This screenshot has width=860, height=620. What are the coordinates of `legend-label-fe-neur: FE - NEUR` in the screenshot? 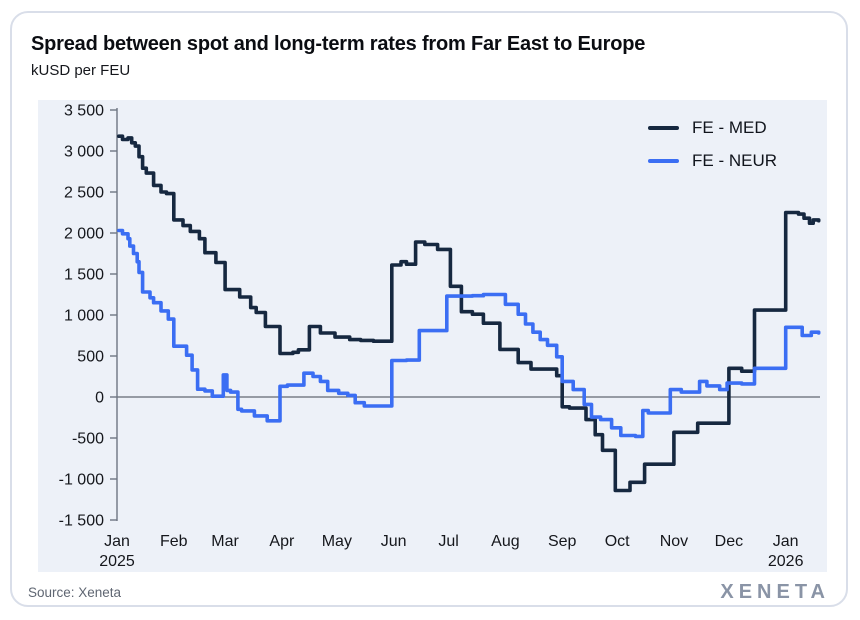 It's located at (734, 160).